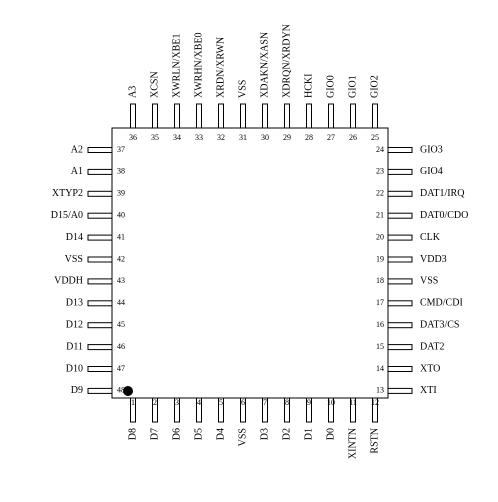  What do you see at coordinates (430, 237) in the screenshot?
I see `pin-label: CLK` at bounding box center [430, 237].